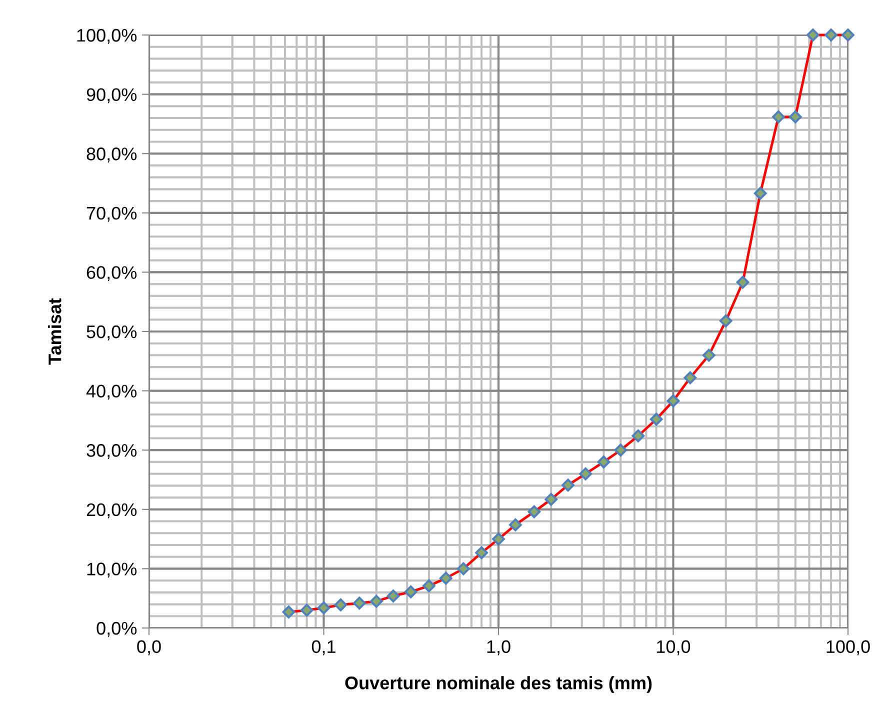 This screenshot has height=716, width=895. I want to click on y-tick-label: 60,0%, so click(111, 274).